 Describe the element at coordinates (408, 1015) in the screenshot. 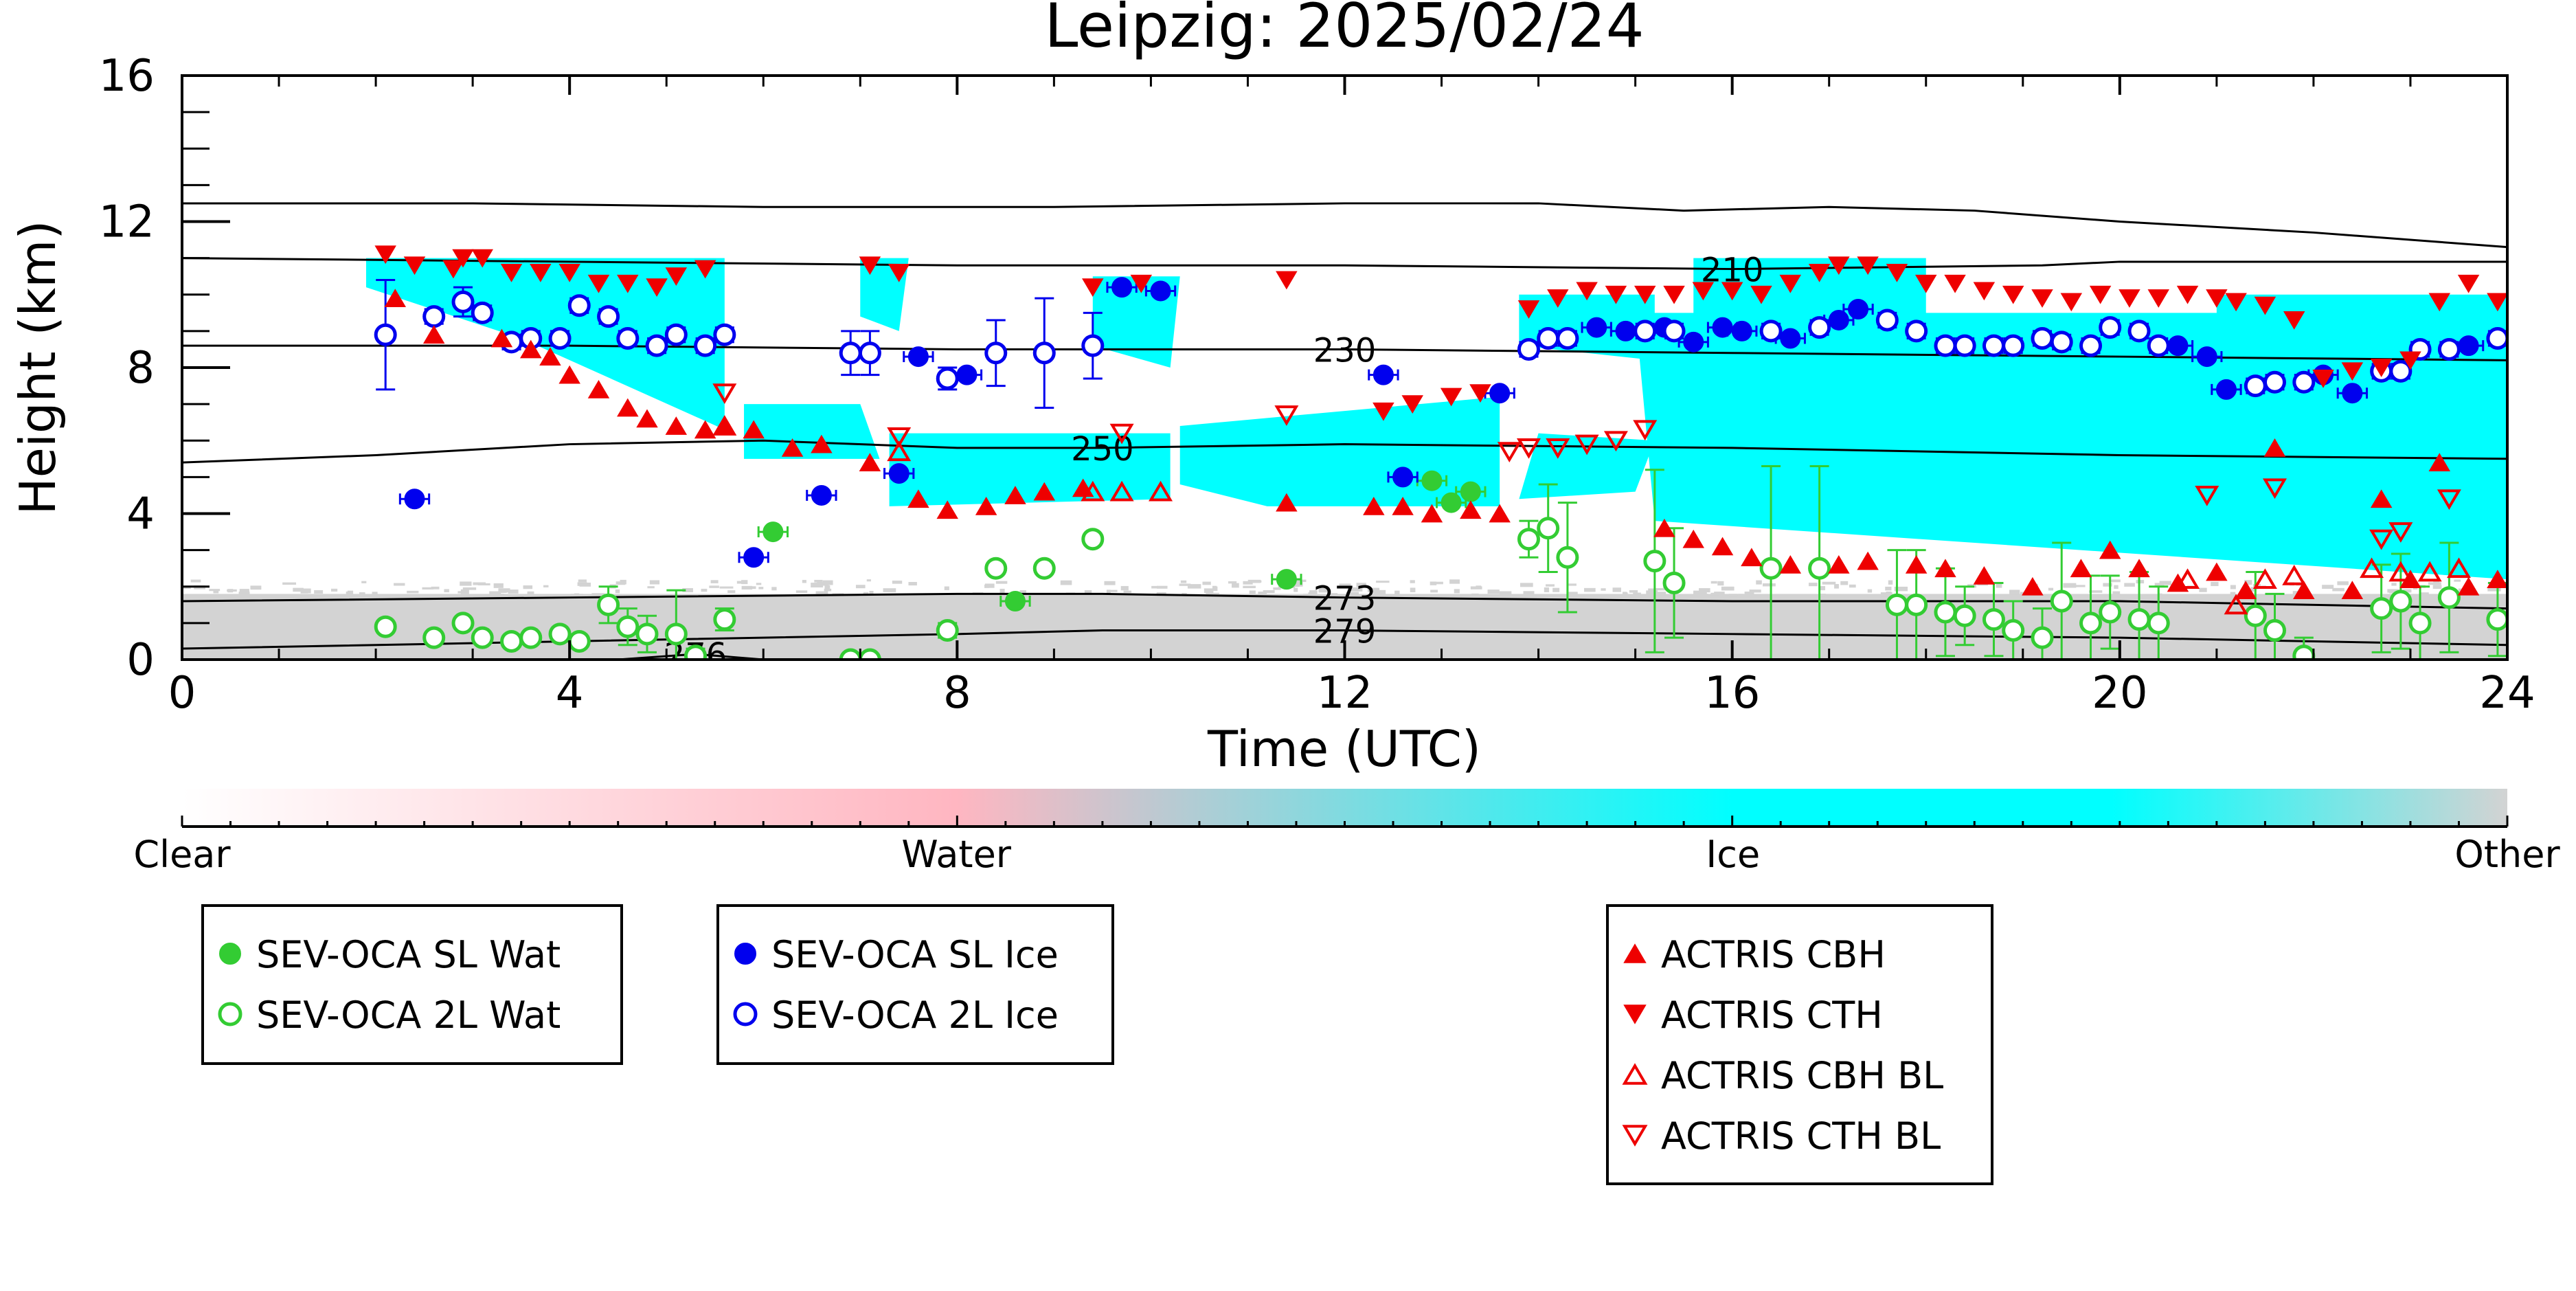

I see `legend-label: SEV-OCA 2L Wat` at that location.